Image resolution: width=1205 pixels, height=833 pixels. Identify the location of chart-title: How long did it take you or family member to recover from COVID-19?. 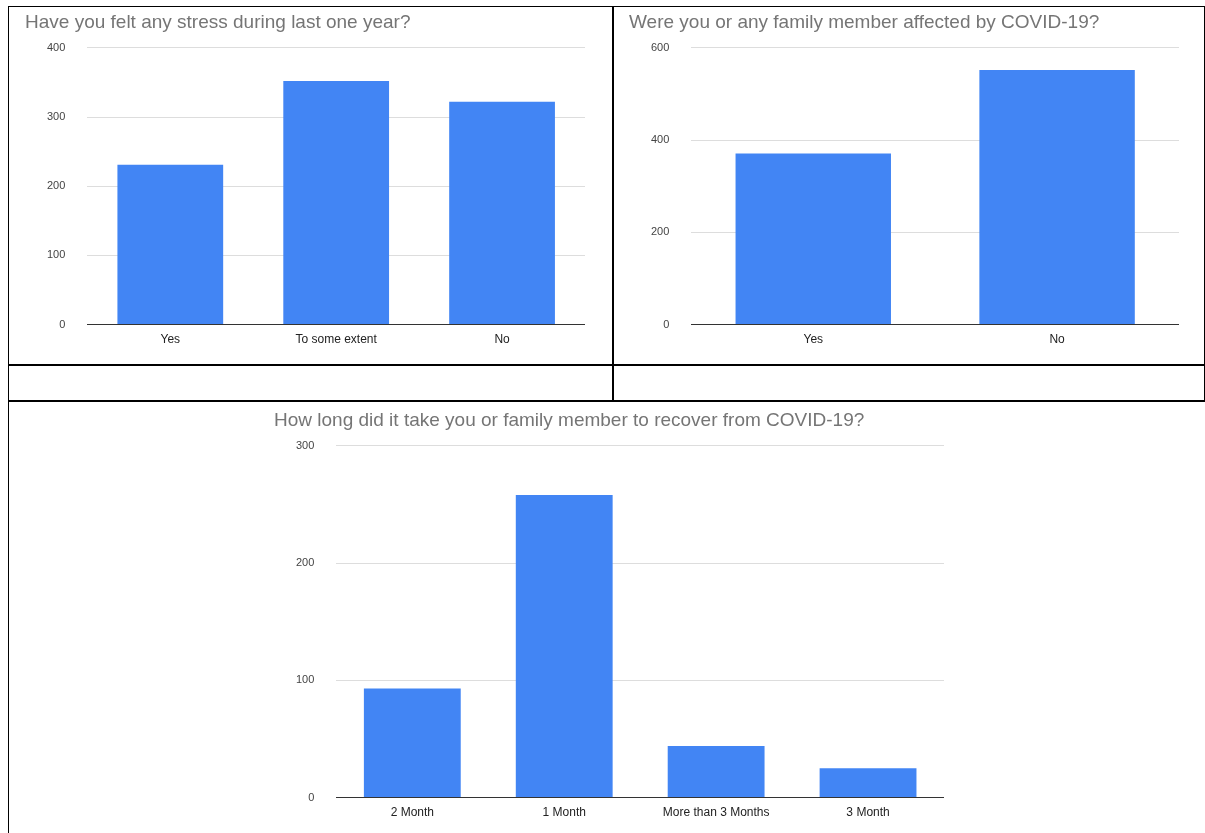
(569, 419).